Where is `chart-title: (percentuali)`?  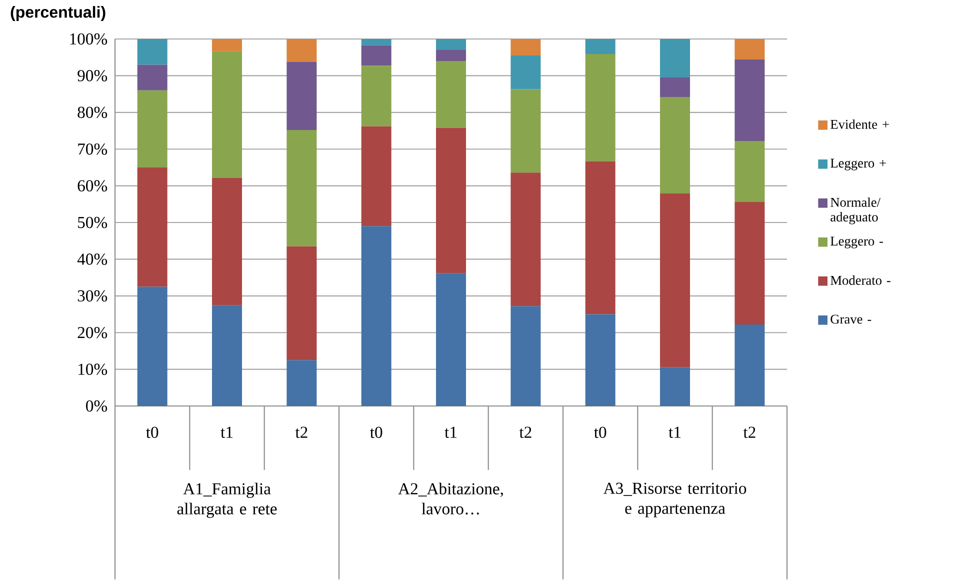 chart-title: (percentuali) is located at coordinates (58, 14).